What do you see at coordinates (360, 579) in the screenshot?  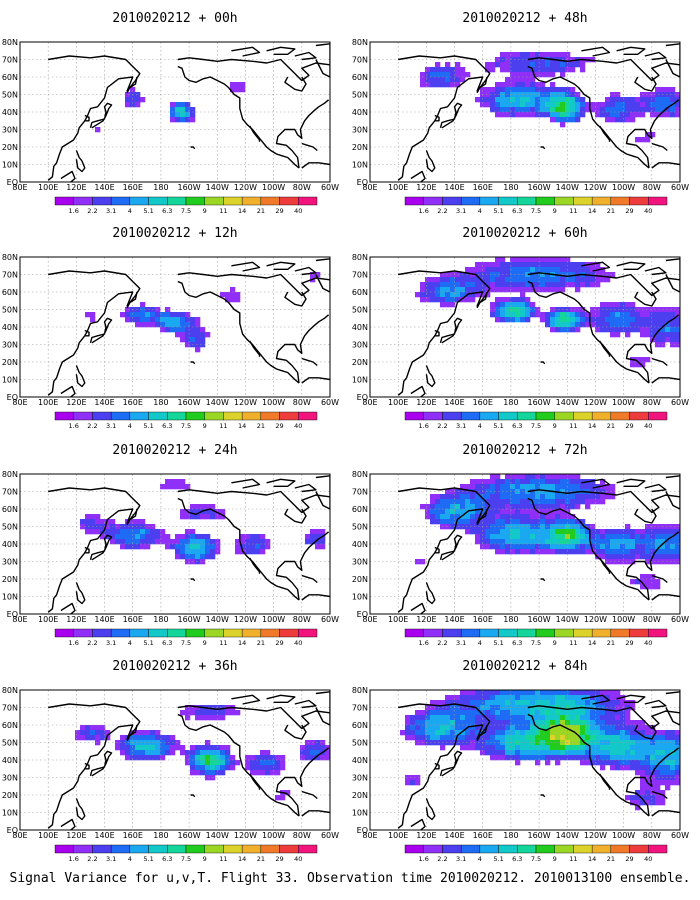 I see `lat-tick-label: 20N` at bounding box center [360, 579].